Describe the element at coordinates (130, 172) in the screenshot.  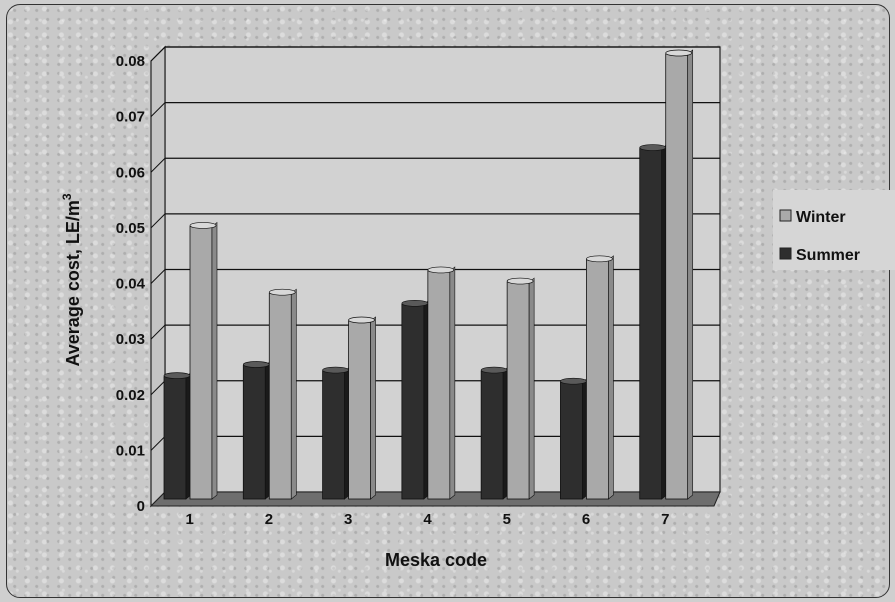
I see `y-tick-label: 0.06` at that location.